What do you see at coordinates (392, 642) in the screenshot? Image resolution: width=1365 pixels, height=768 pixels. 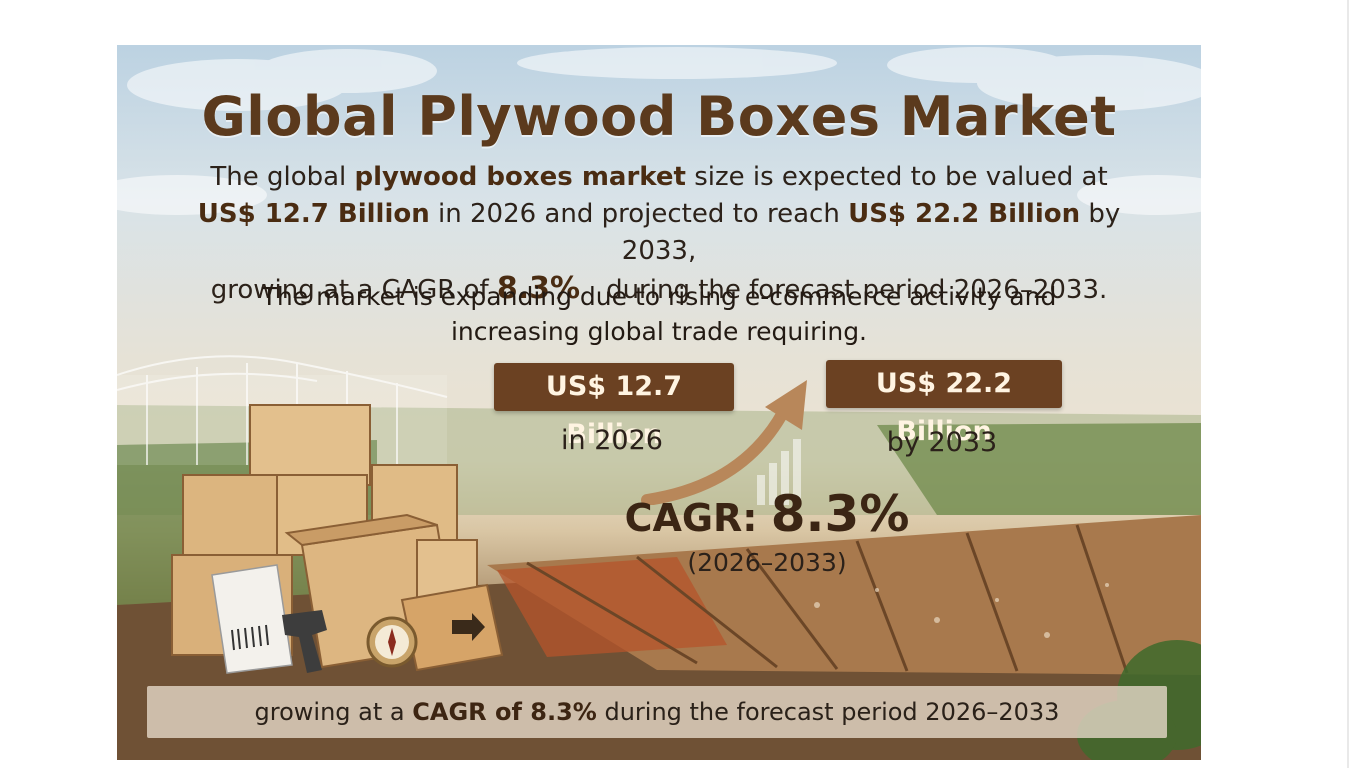 I see `compass-icon` at bounding box center [392, 642].